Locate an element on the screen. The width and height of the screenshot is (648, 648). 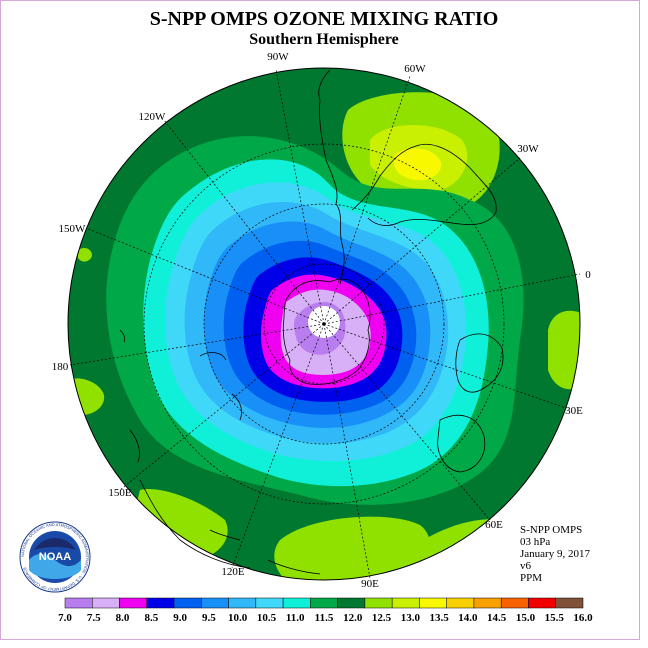
colorbar-tick-label: 12.0 is located at coordinates (353, 618).